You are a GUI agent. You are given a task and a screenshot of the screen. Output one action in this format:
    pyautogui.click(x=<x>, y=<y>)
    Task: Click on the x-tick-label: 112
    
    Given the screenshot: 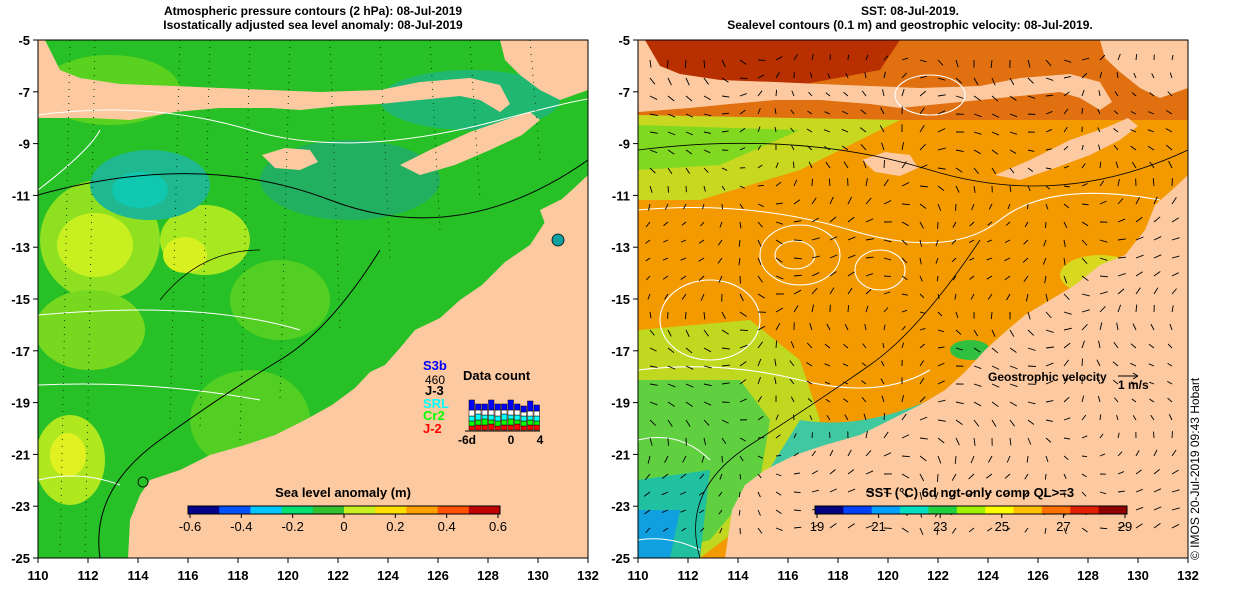 What is the action you would take?
    pyautogui.click(x=88, y=575)
    